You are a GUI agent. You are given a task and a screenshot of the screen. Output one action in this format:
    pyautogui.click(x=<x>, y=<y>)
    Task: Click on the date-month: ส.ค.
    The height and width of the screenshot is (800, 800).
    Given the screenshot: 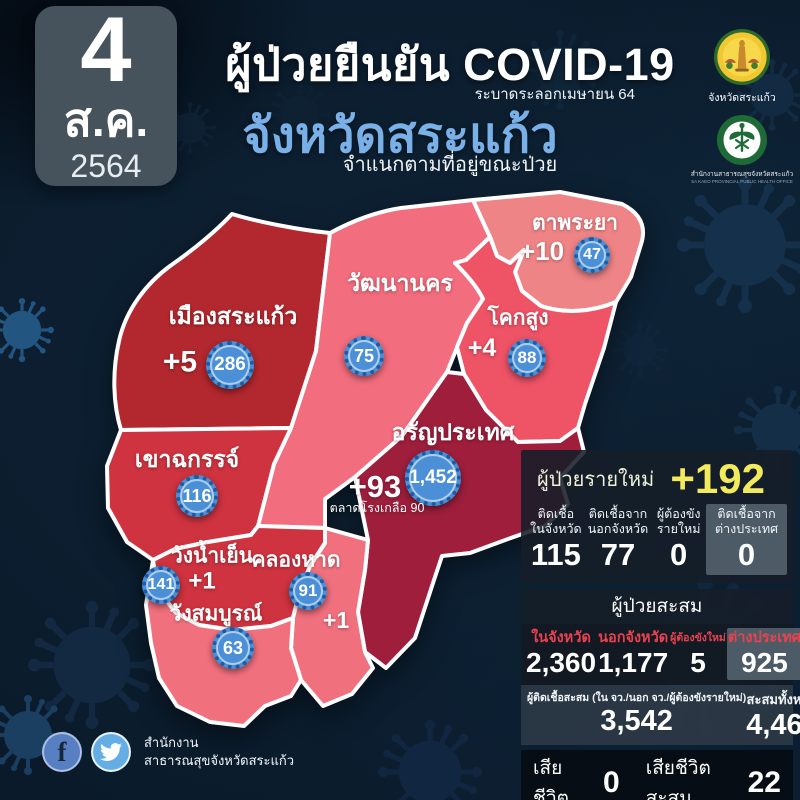 What is the action you would take?
    pyautogui.click(x=106, y=120)
    